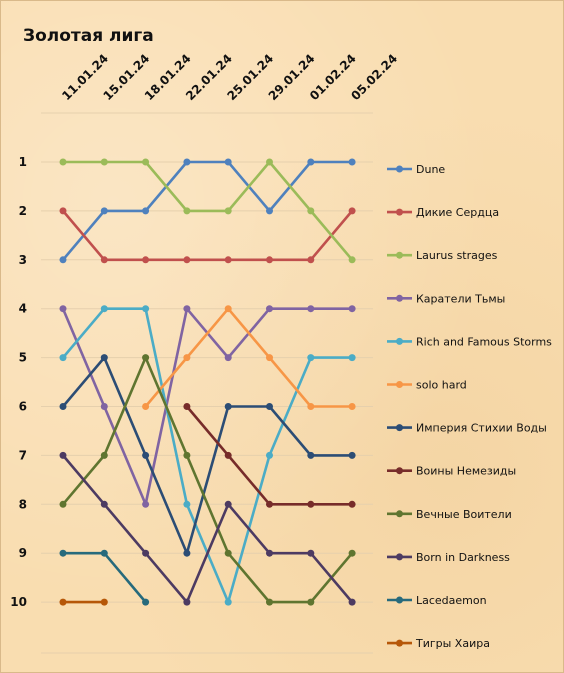  I want to click on legend-entry: Rich and Famous Storms, so click(469, 341).